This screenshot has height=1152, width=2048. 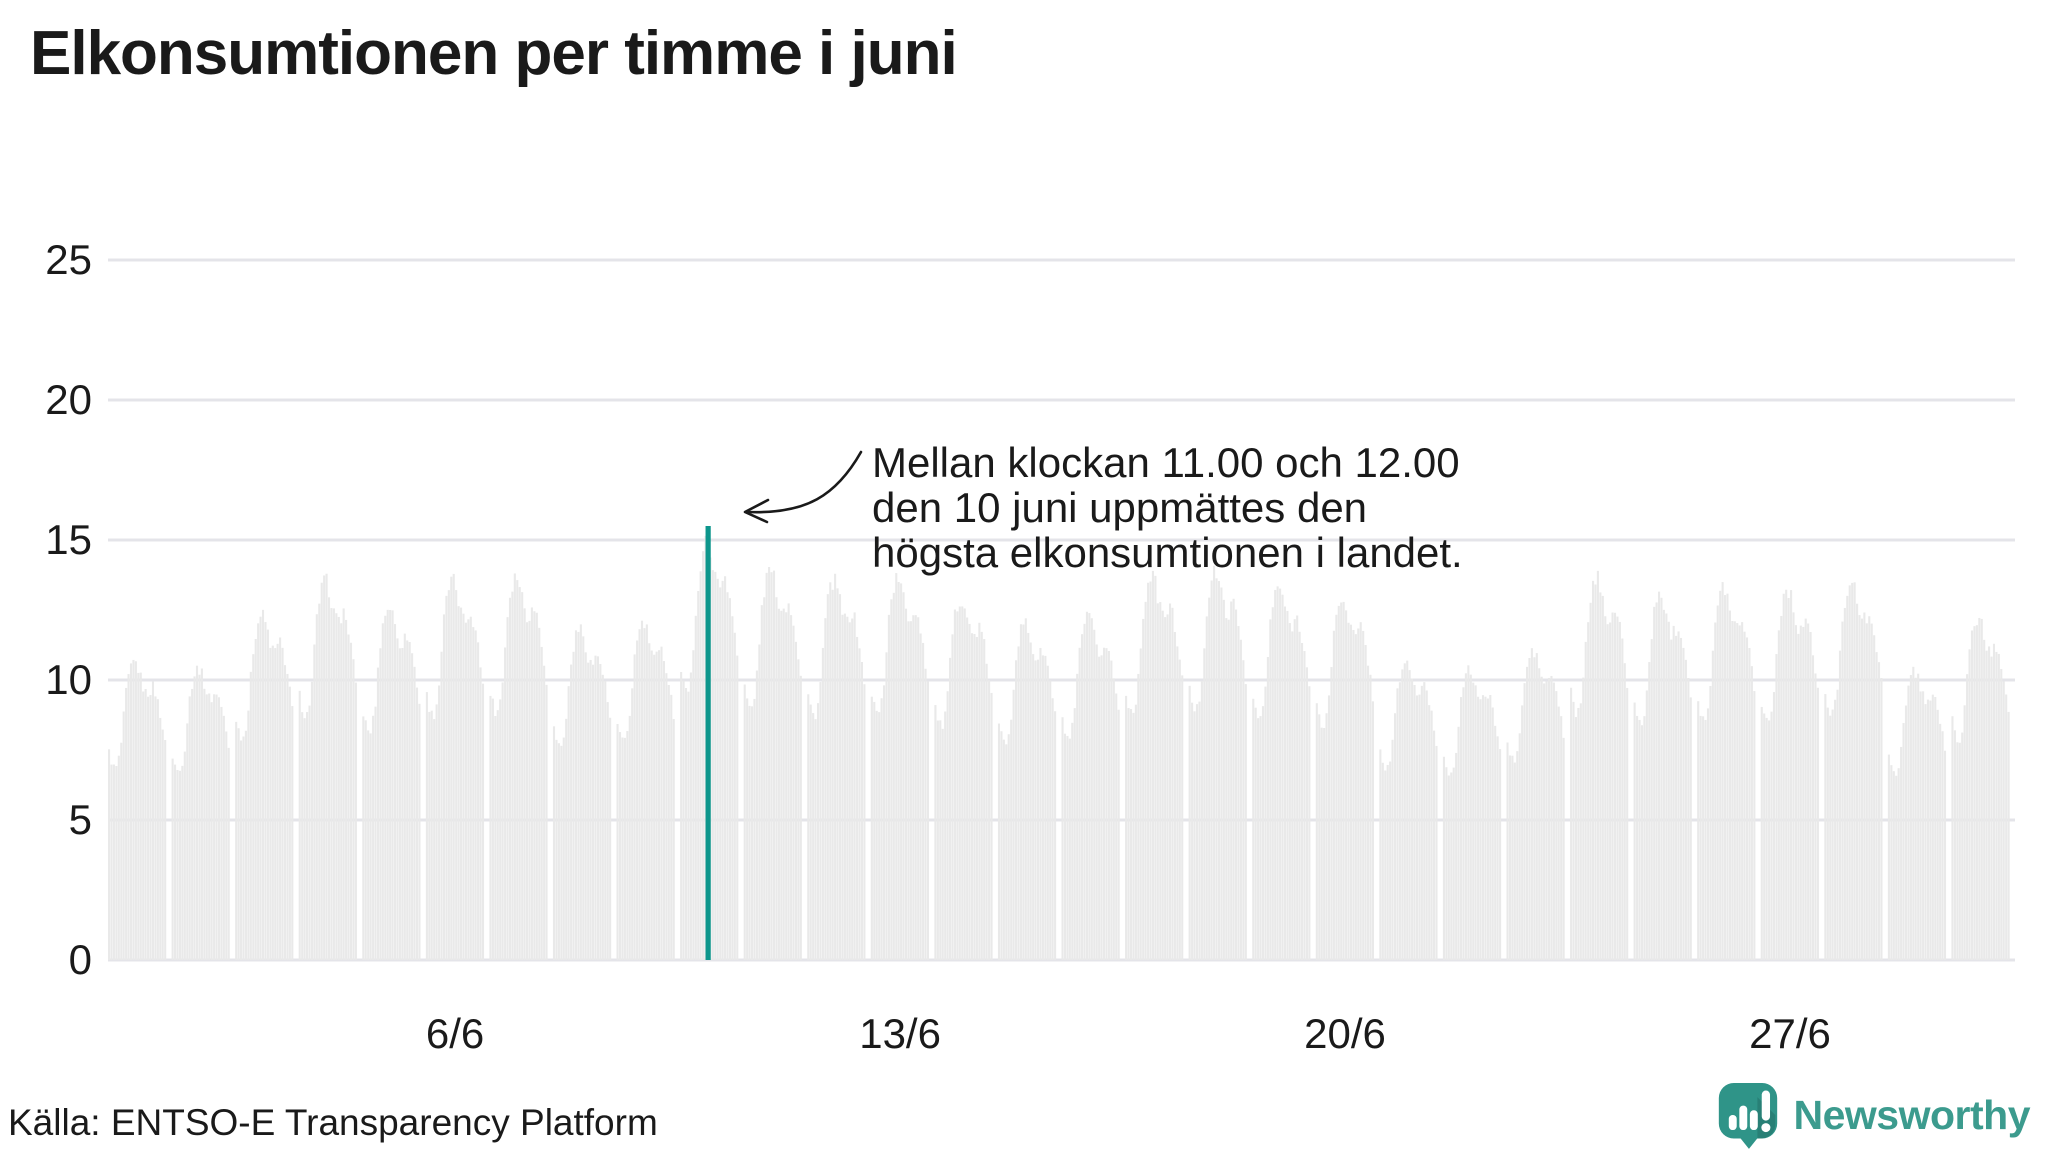 I want to click on newsworthy-logo-icon, so click(x=1747, y=1116).